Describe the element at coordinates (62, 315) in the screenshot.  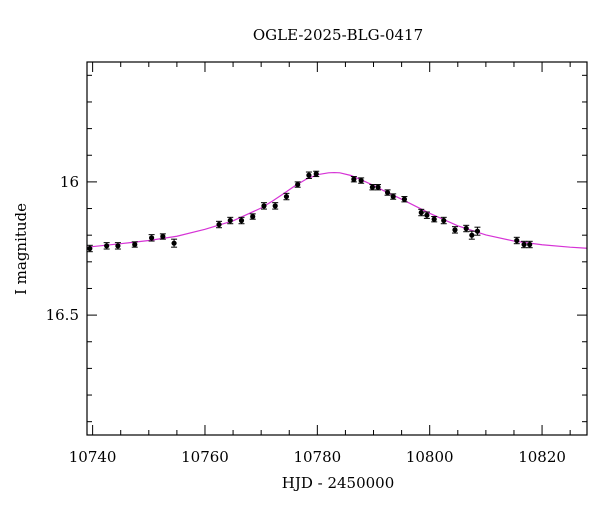
I see `y-tick-label: 16.5` at that location.